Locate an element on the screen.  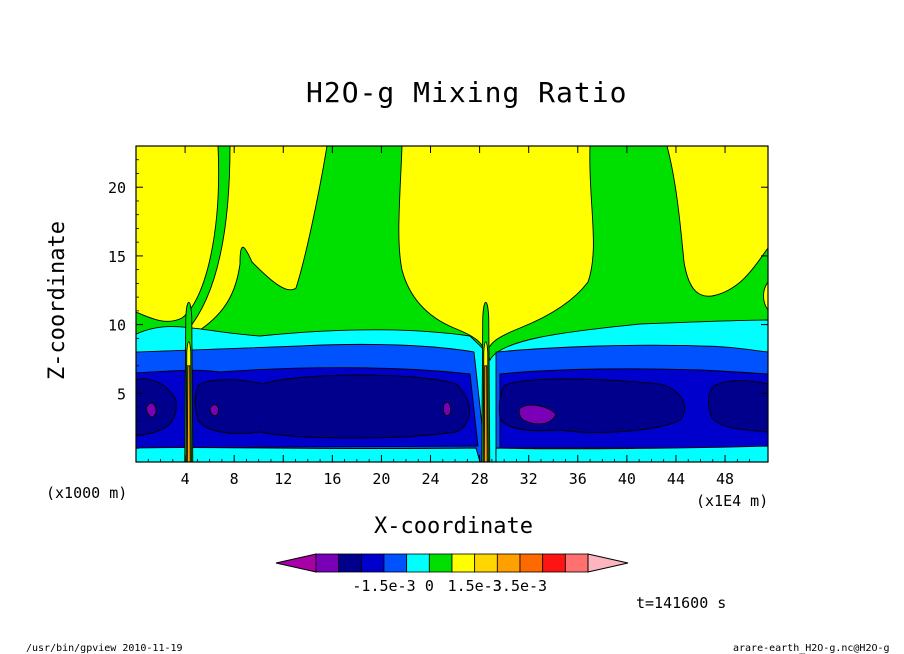
x-tick-label-16: 16 is located at coordinates (332, 479).